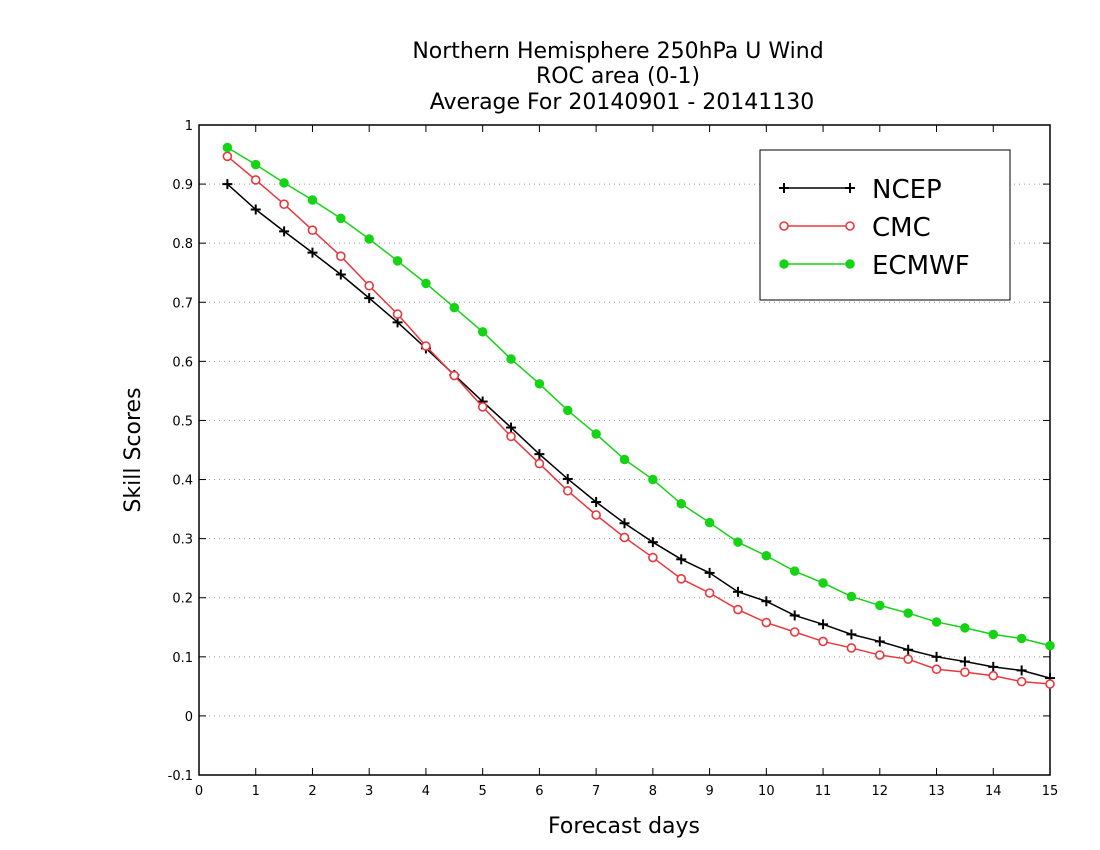 The width and height of the screenshot is (1100, 850). What do you see at coordinates (180, 776) in the screenshot?
I see `y-tick-label: -0.1` at bounding box center [180, 776].